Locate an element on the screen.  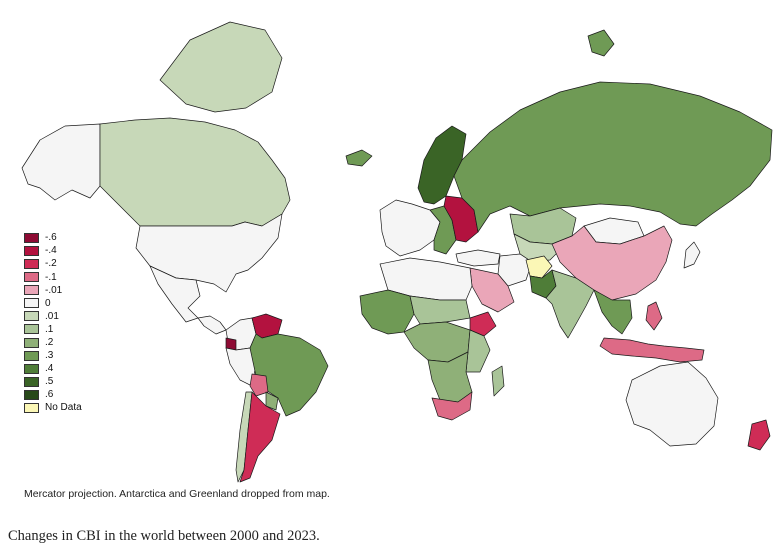
region-indonesia is located at coordinates (652, 350).